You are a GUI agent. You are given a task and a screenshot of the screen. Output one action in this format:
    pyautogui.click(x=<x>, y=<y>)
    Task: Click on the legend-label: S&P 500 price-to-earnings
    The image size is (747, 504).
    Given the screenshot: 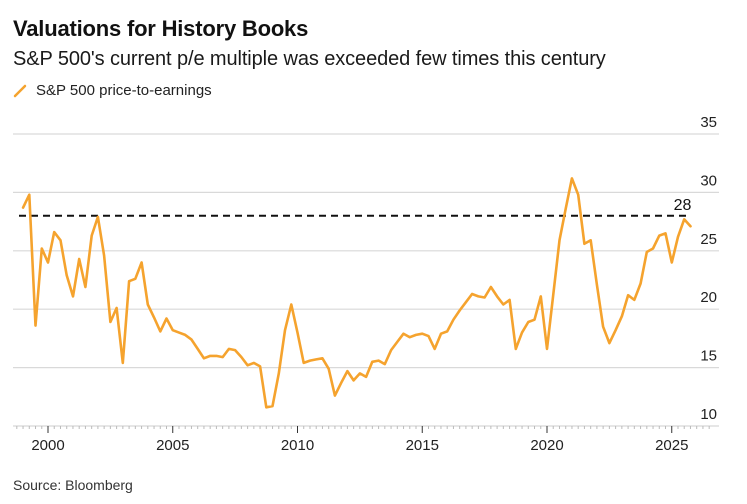 What is the action you would take?
    pyautogui.click(x=124, y=90)
    